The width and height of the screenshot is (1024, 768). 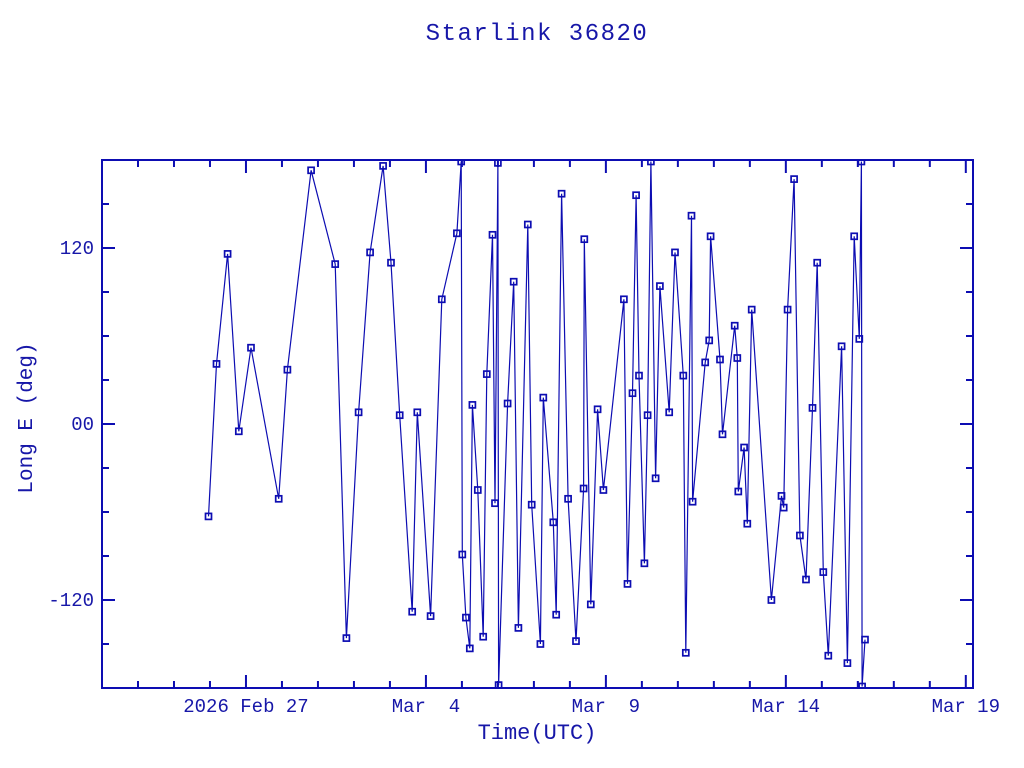 I want to click on y-tick-label: -120, so click(x=71, y=601).